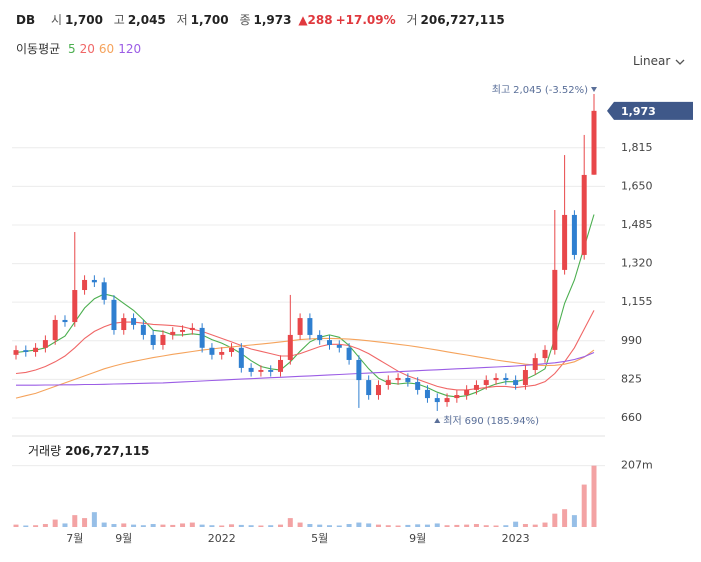  I want to click on volume-title-label: 거래량, so click(44, 451).